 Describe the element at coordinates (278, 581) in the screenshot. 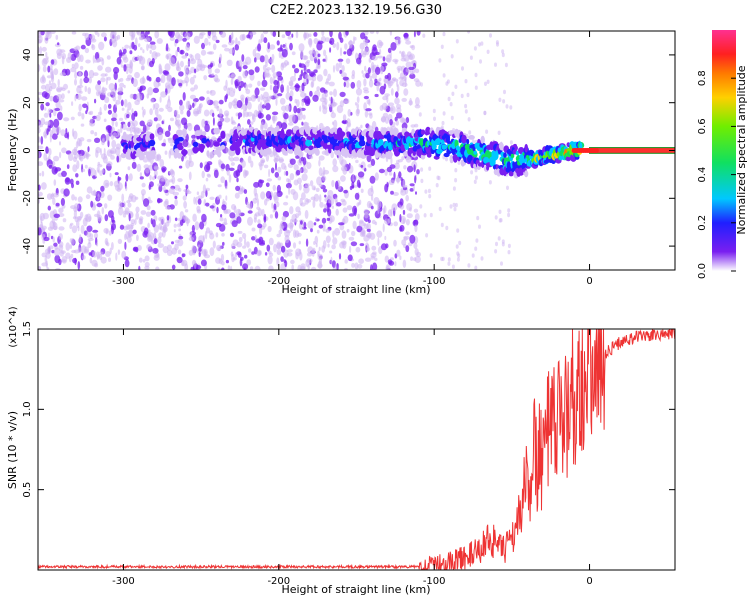

I see `x-tick-label: -200` at that location.